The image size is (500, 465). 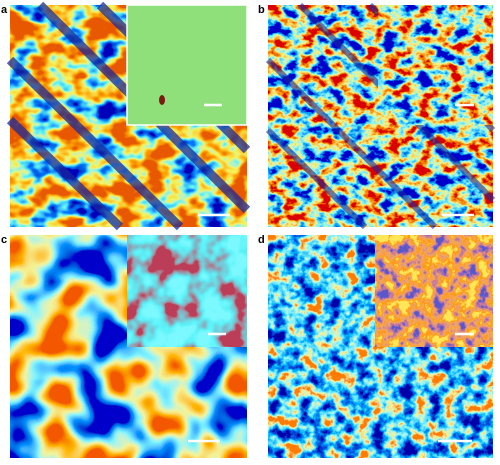 I want to click on panel-label: d, so click(x=261, y=240).